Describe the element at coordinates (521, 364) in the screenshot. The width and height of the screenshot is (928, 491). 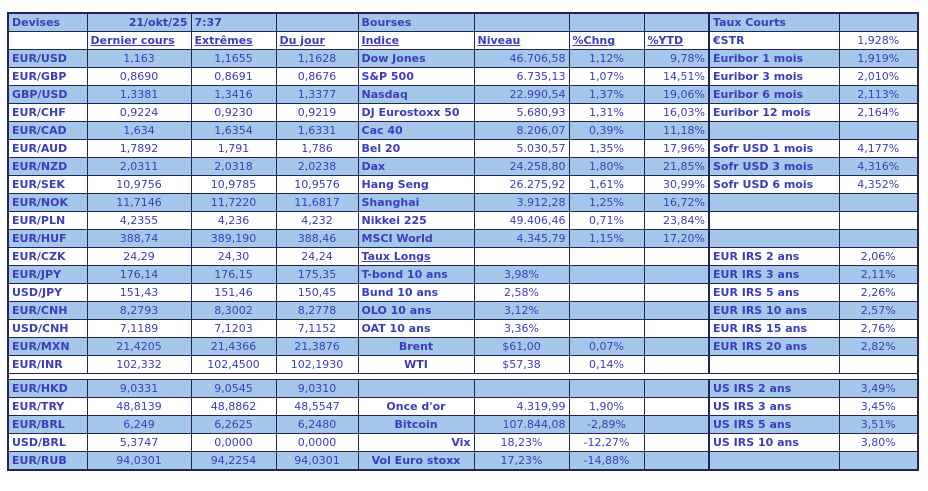
I see `cell-niveau: $57,38` at that location.